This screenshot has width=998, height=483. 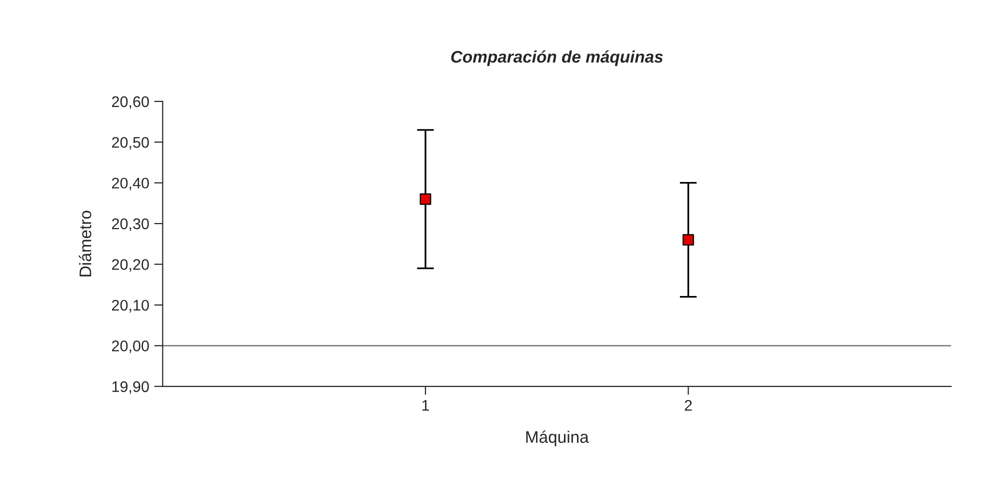 What do you see at coordinates (130, 306) in the screenshot?
I see `y-tick-label: 20,10` at bounding box center [130, 306].